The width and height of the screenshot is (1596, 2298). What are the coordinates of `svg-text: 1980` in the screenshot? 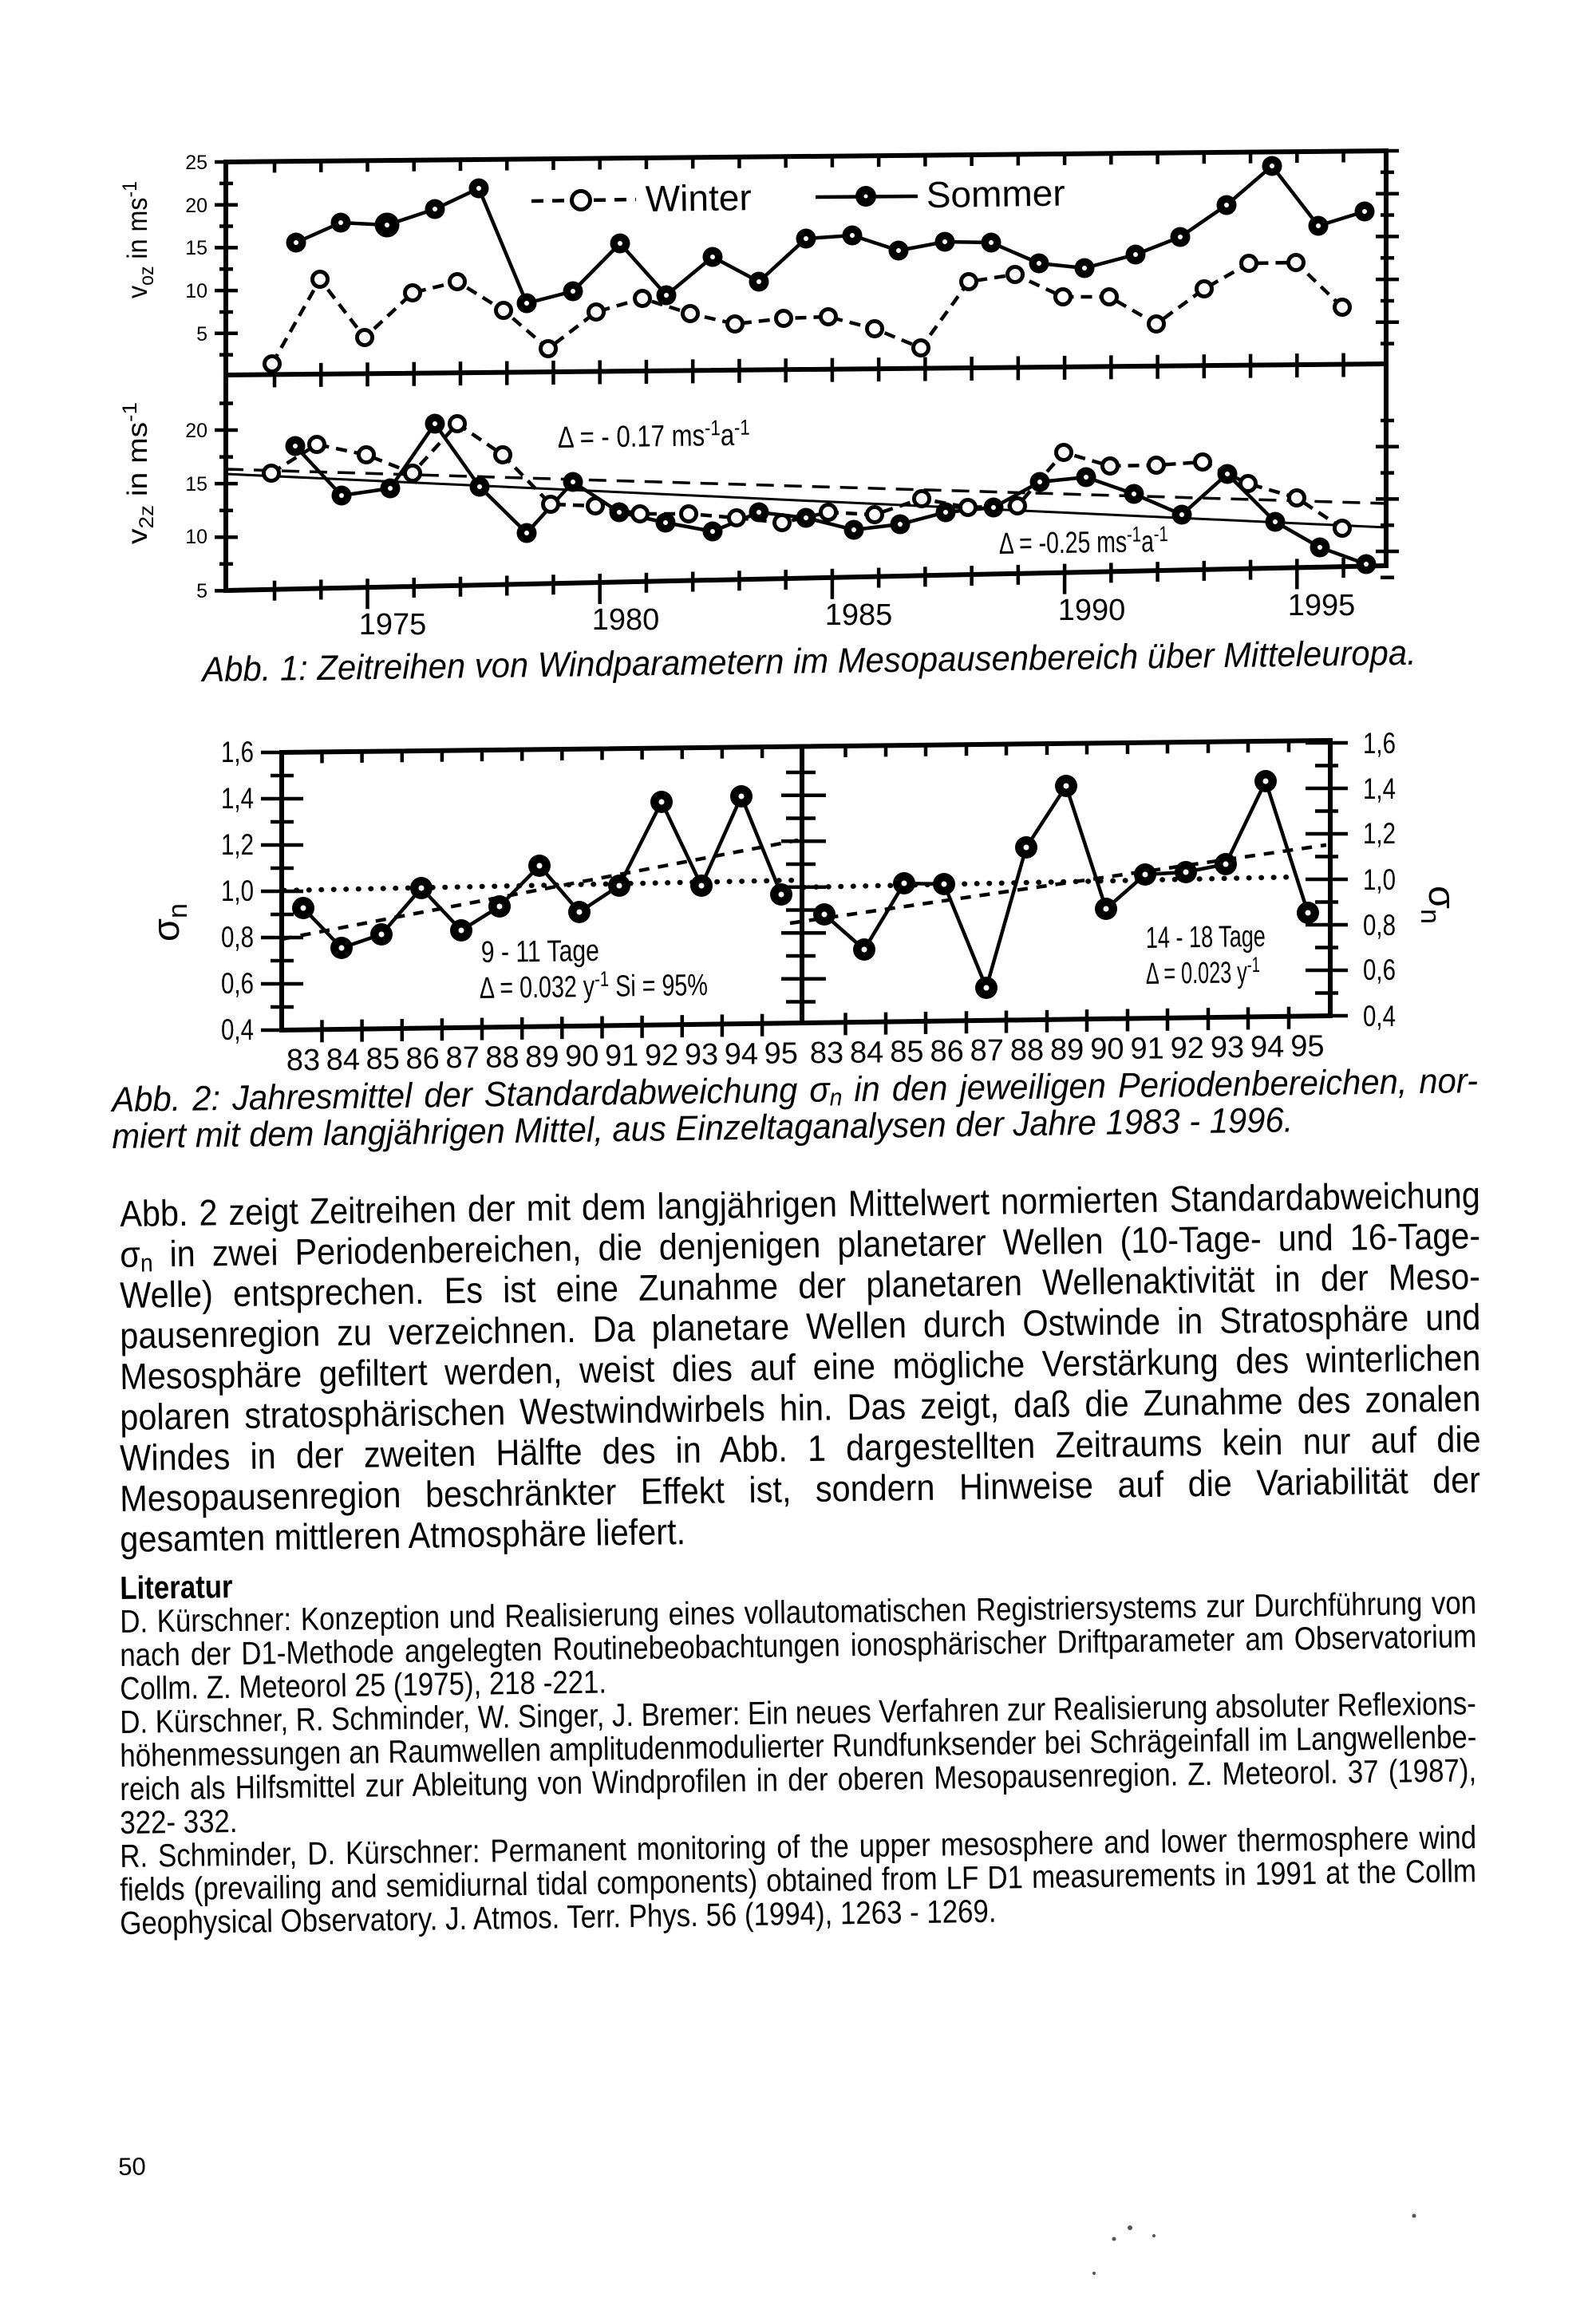 It's located at (626, 620).